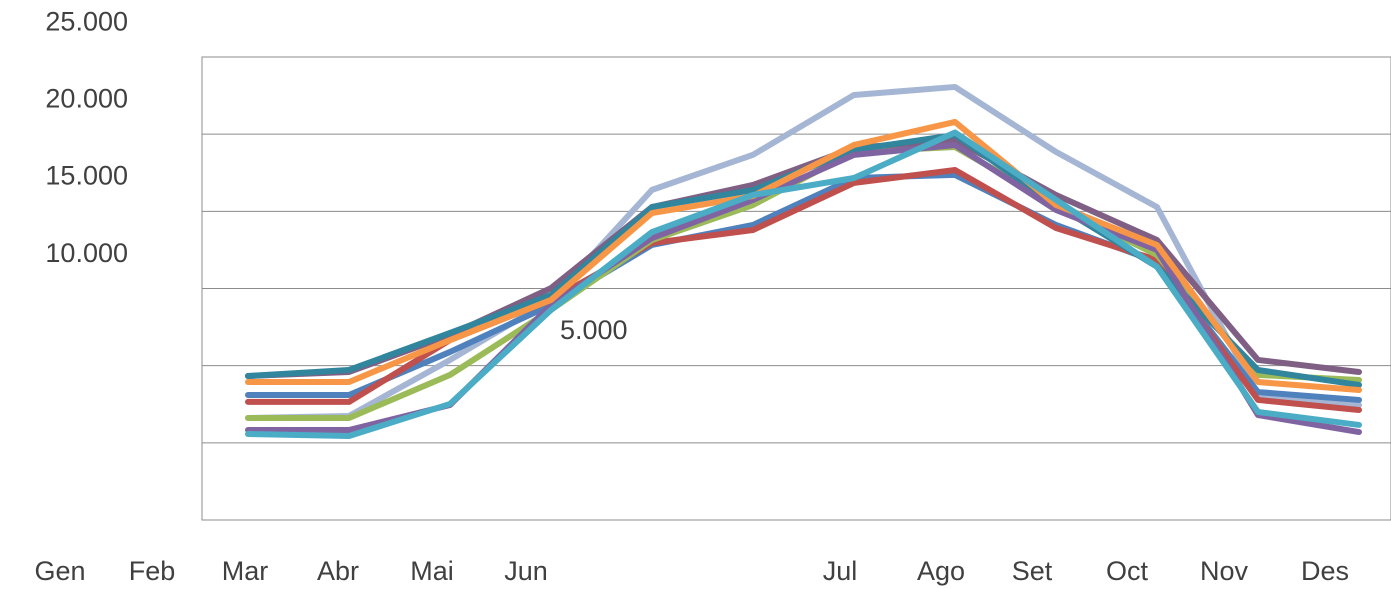  I want to click on x-tick-label: Feb, so click(152, 571).